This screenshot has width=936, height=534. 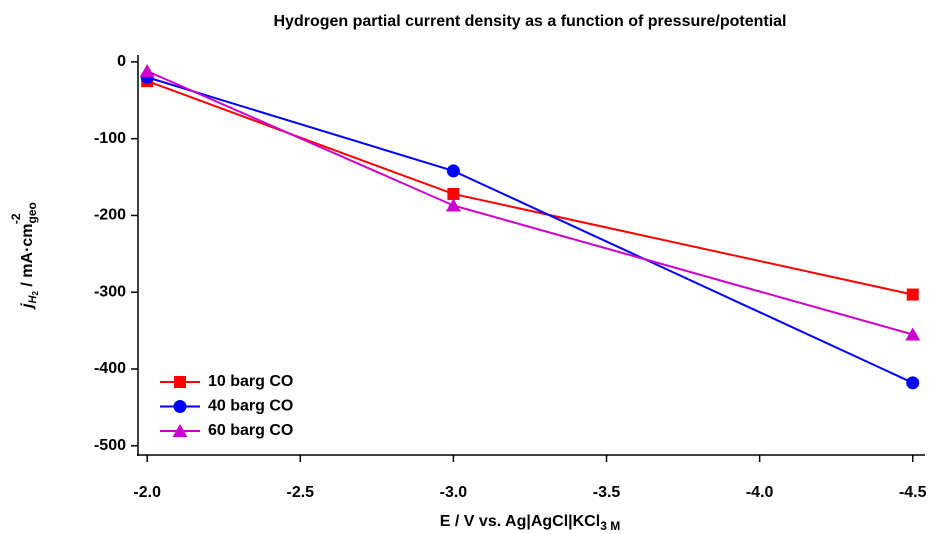 I want to click on y-label-geo: geo, so click(x=32, y=212).